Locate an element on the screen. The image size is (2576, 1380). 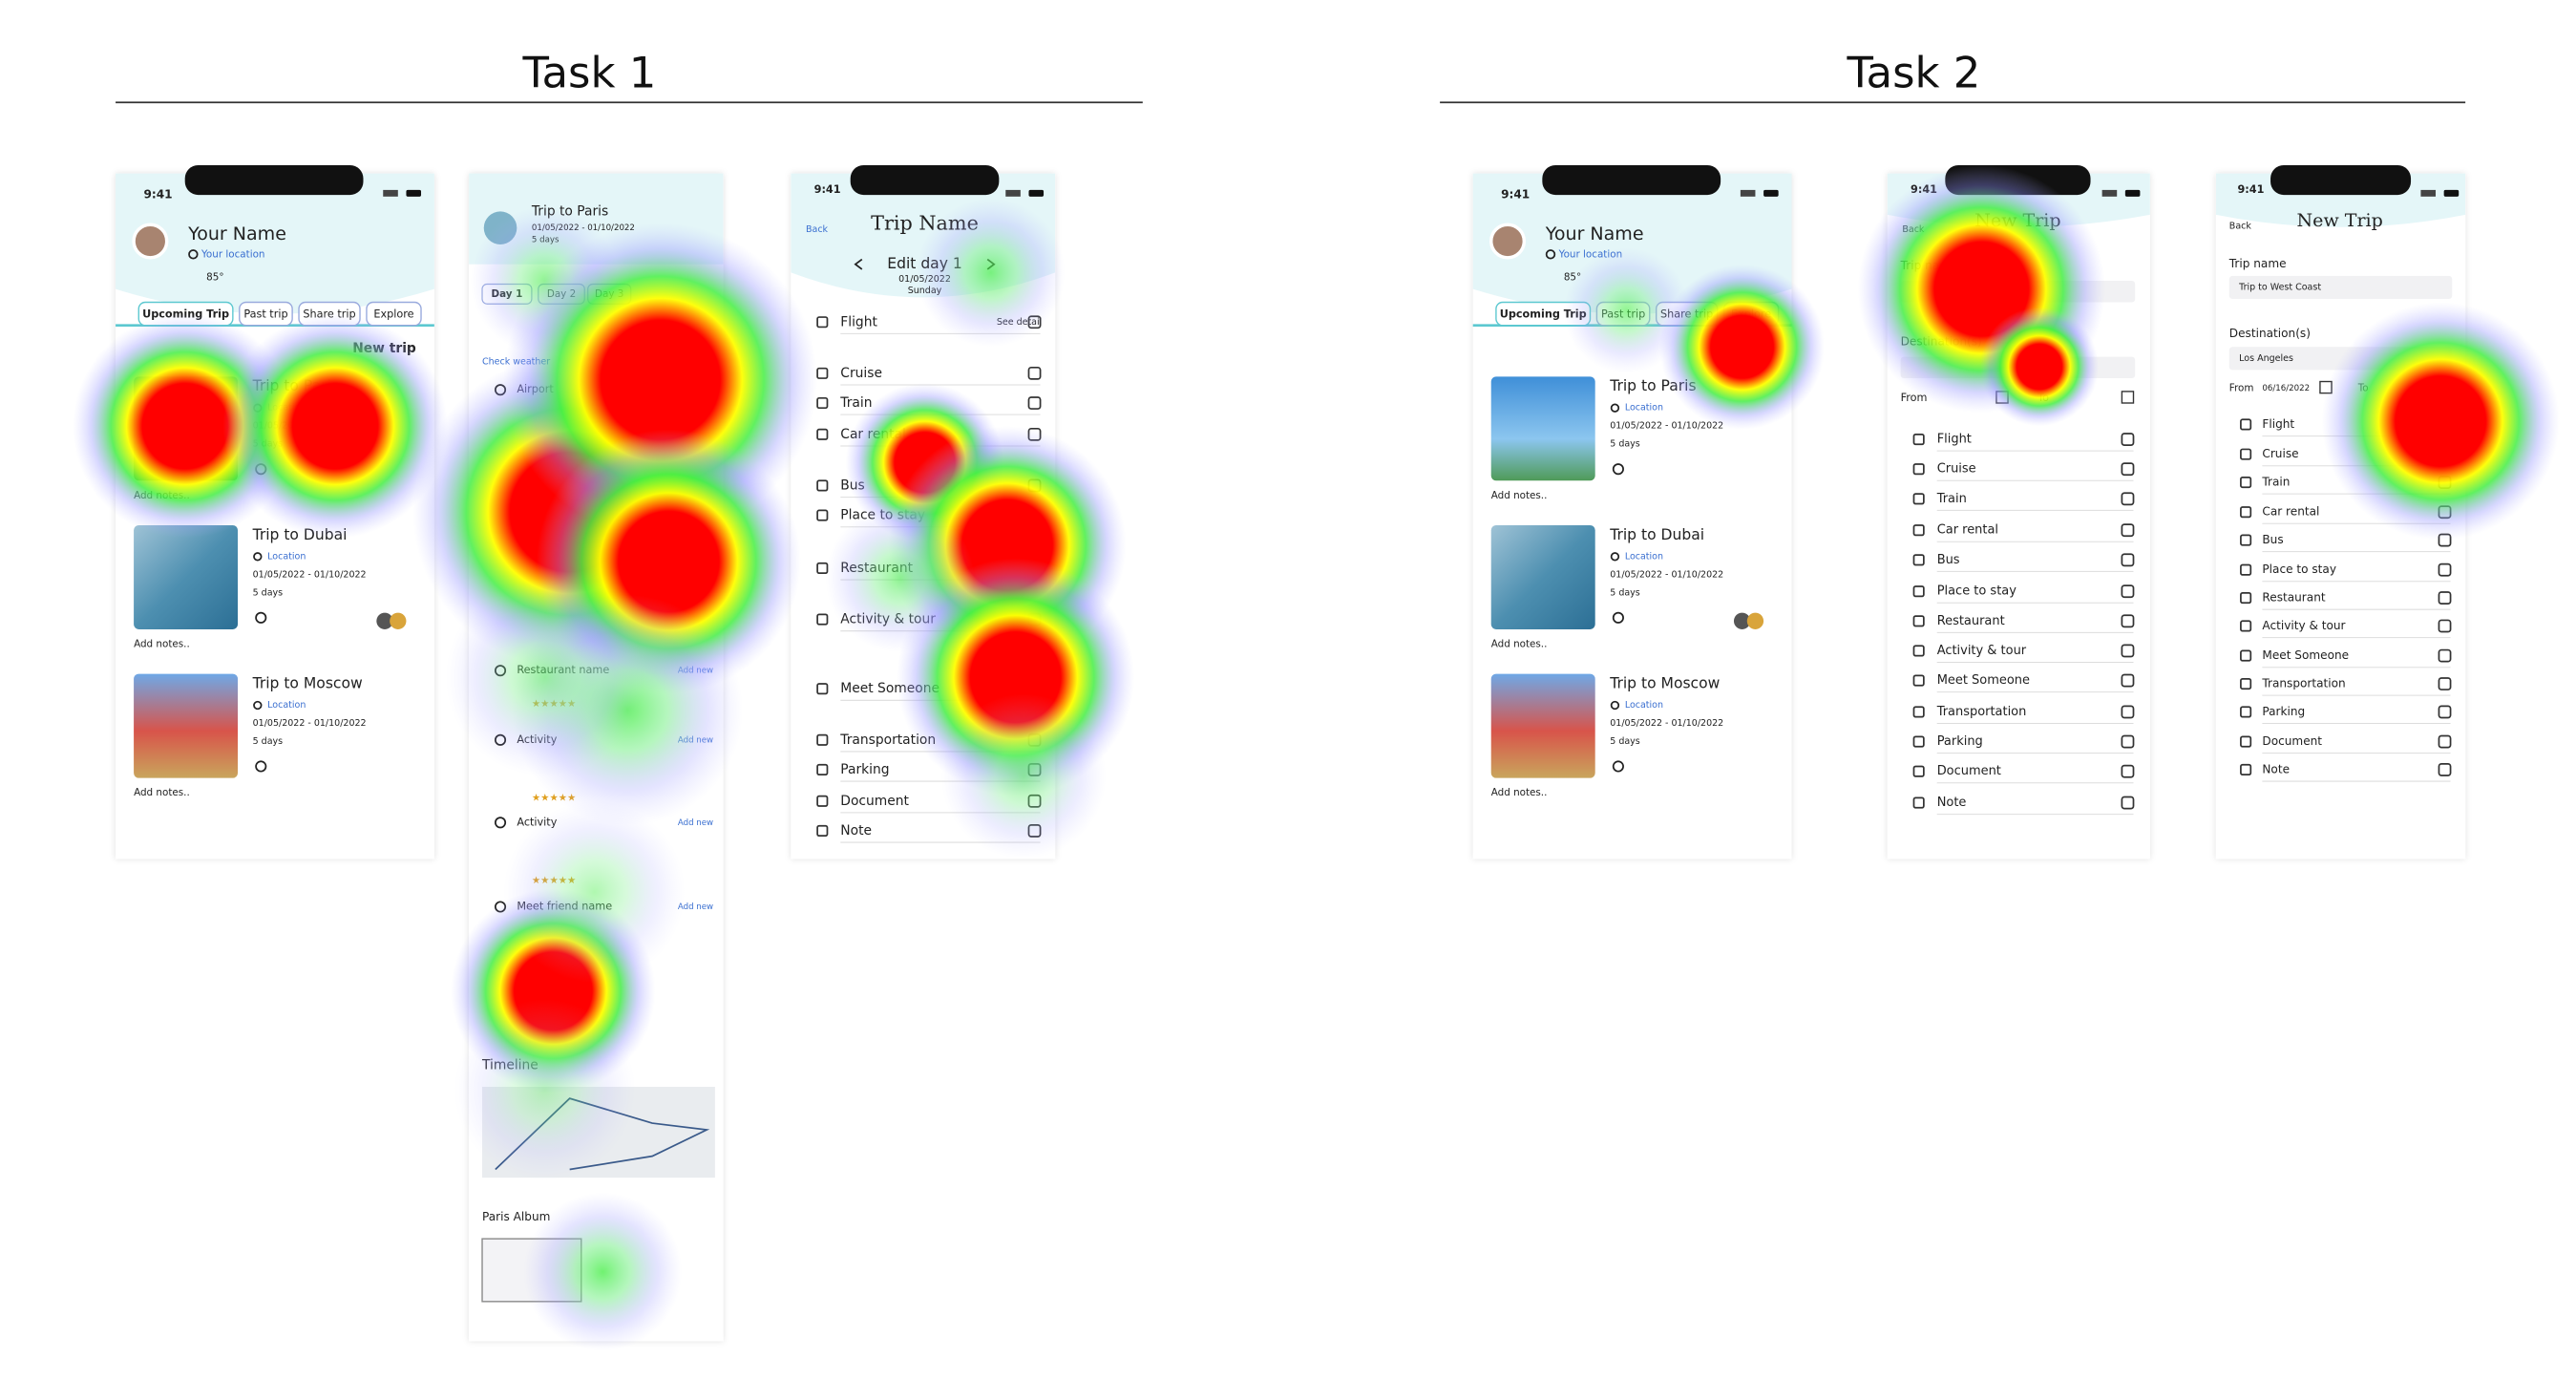
input-value: Los Angeles is located at coordinates (2266, 358).